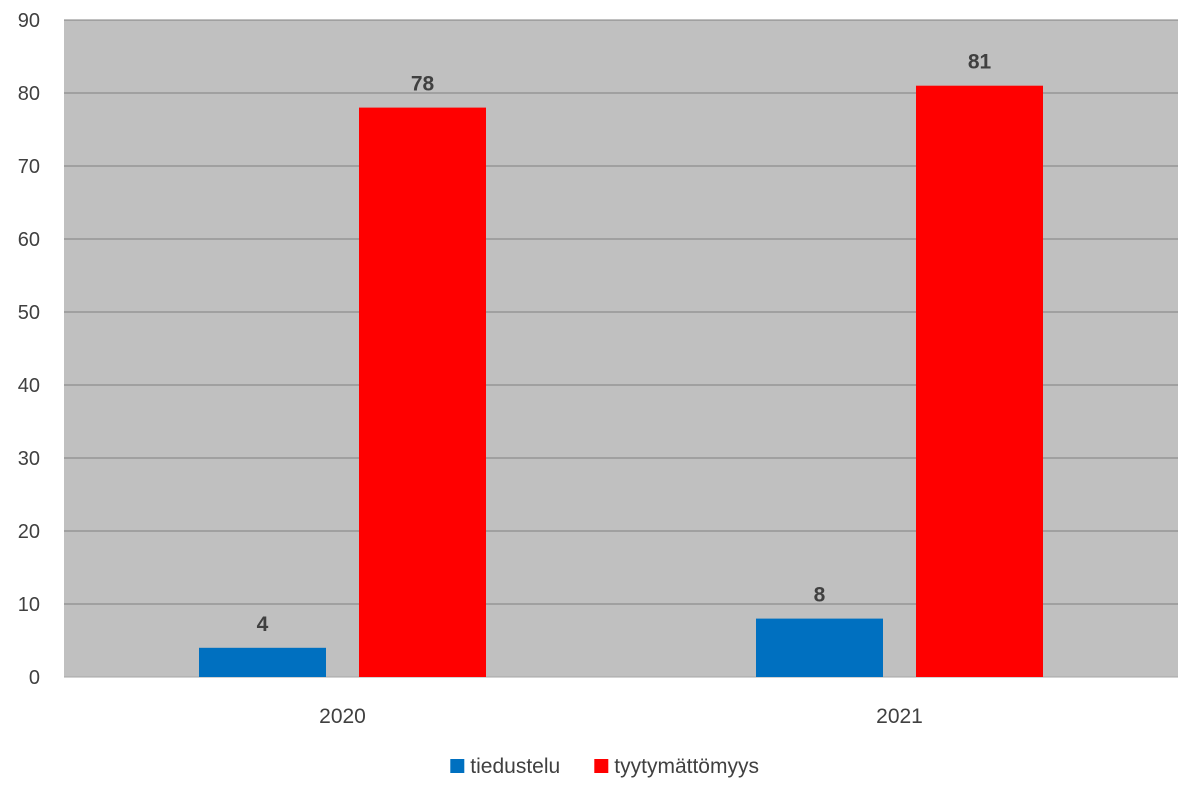 This screenshot has height=787, width=1187. What do you see at coordinates (262, 662) in the screenshot?
I see `bar-tiedustelu-2020` at bounding box center [262, 662].